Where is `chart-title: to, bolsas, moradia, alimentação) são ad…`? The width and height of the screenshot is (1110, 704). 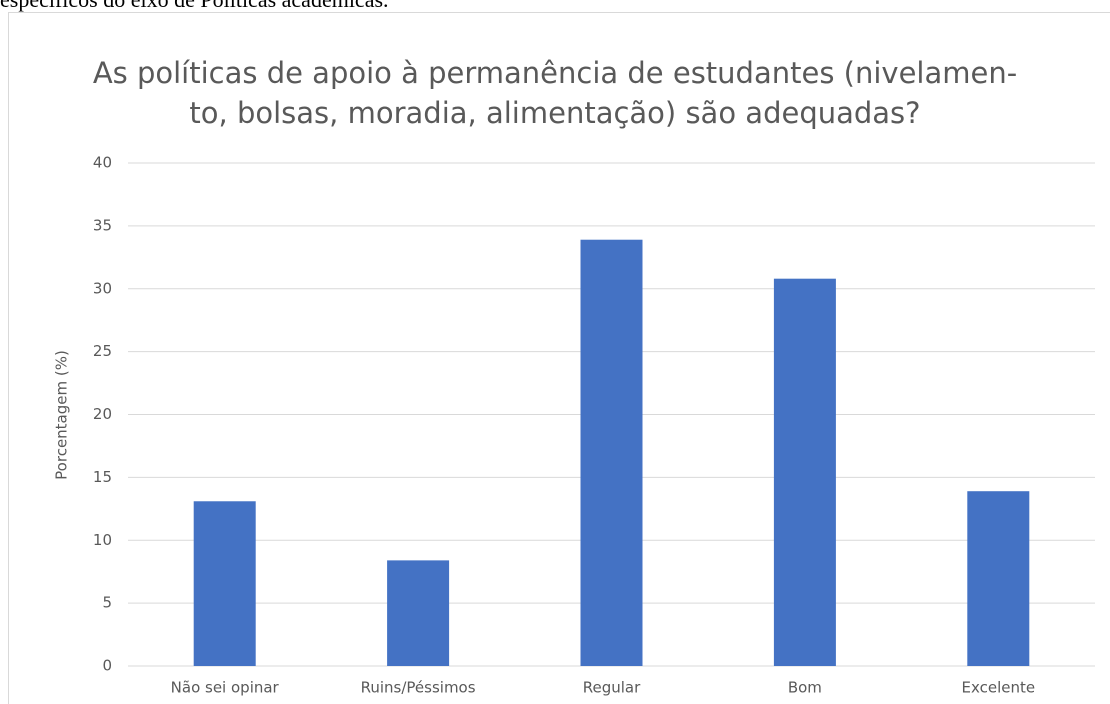
chart-title: to, bolsas, moradia, alimentação) são ad… is located at coordinates (554, 113).